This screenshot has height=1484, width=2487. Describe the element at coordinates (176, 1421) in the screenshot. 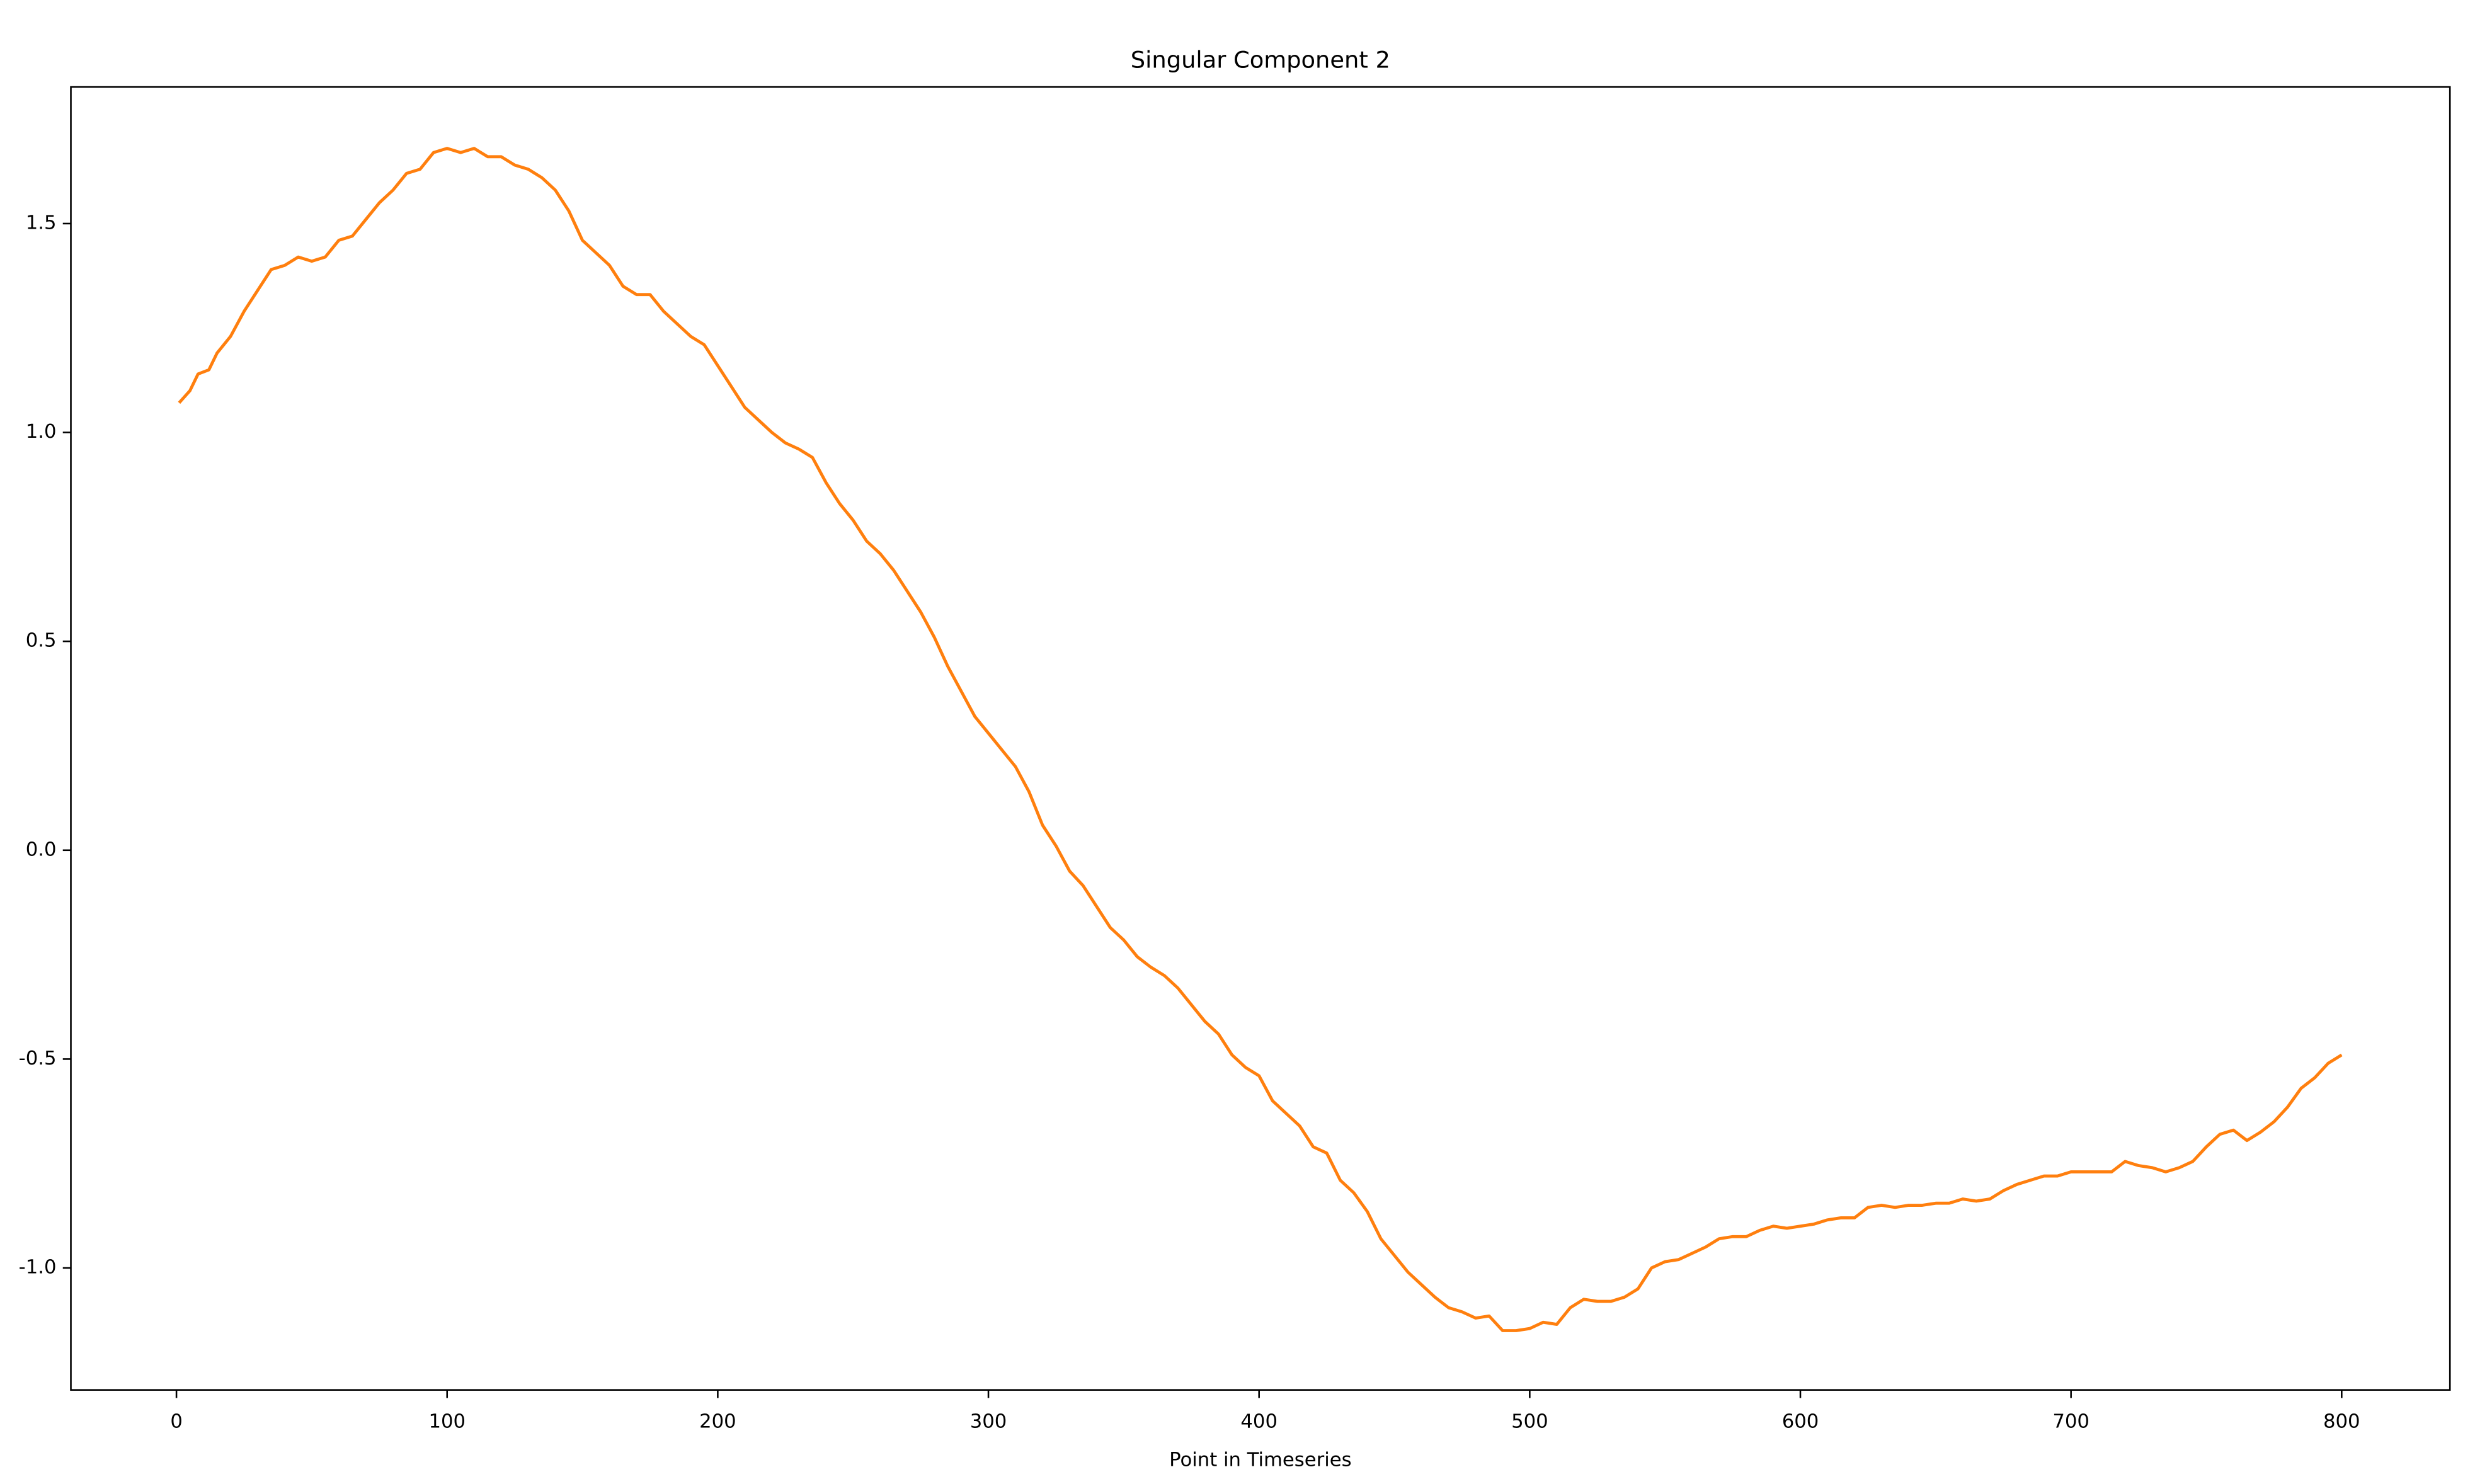

I see `x-tick-label: 0` at that location.